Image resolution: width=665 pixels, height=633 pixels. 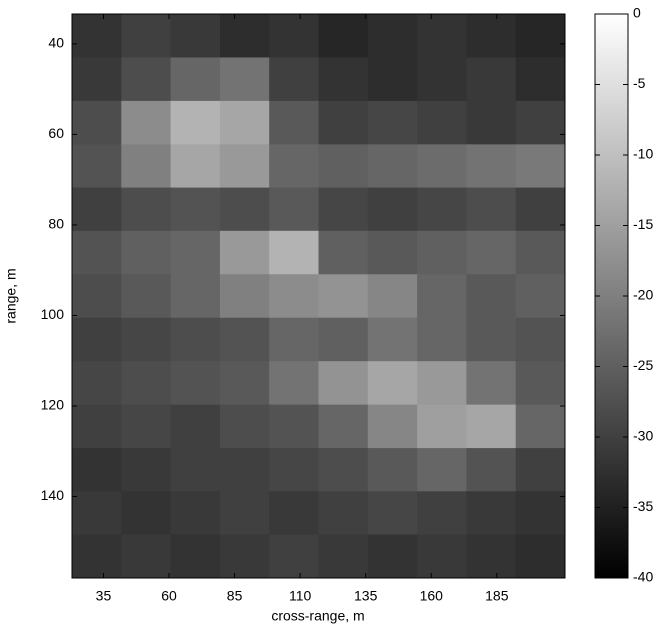 I want to click on x-tick-label: 110, so click(x=300, y=596).